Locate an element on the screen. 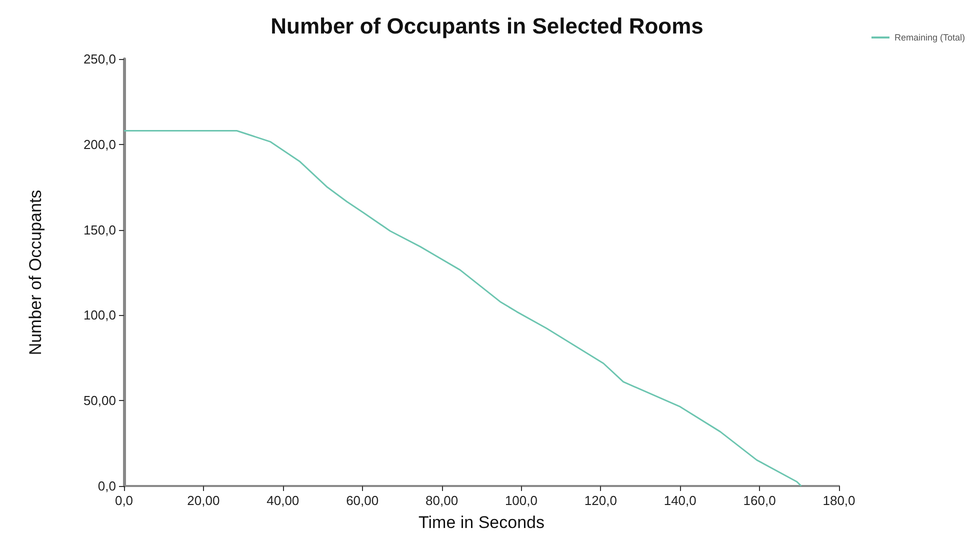 The image size is (975, 540). x-tick-label: 180,0 is located at coordinates (839, 500).